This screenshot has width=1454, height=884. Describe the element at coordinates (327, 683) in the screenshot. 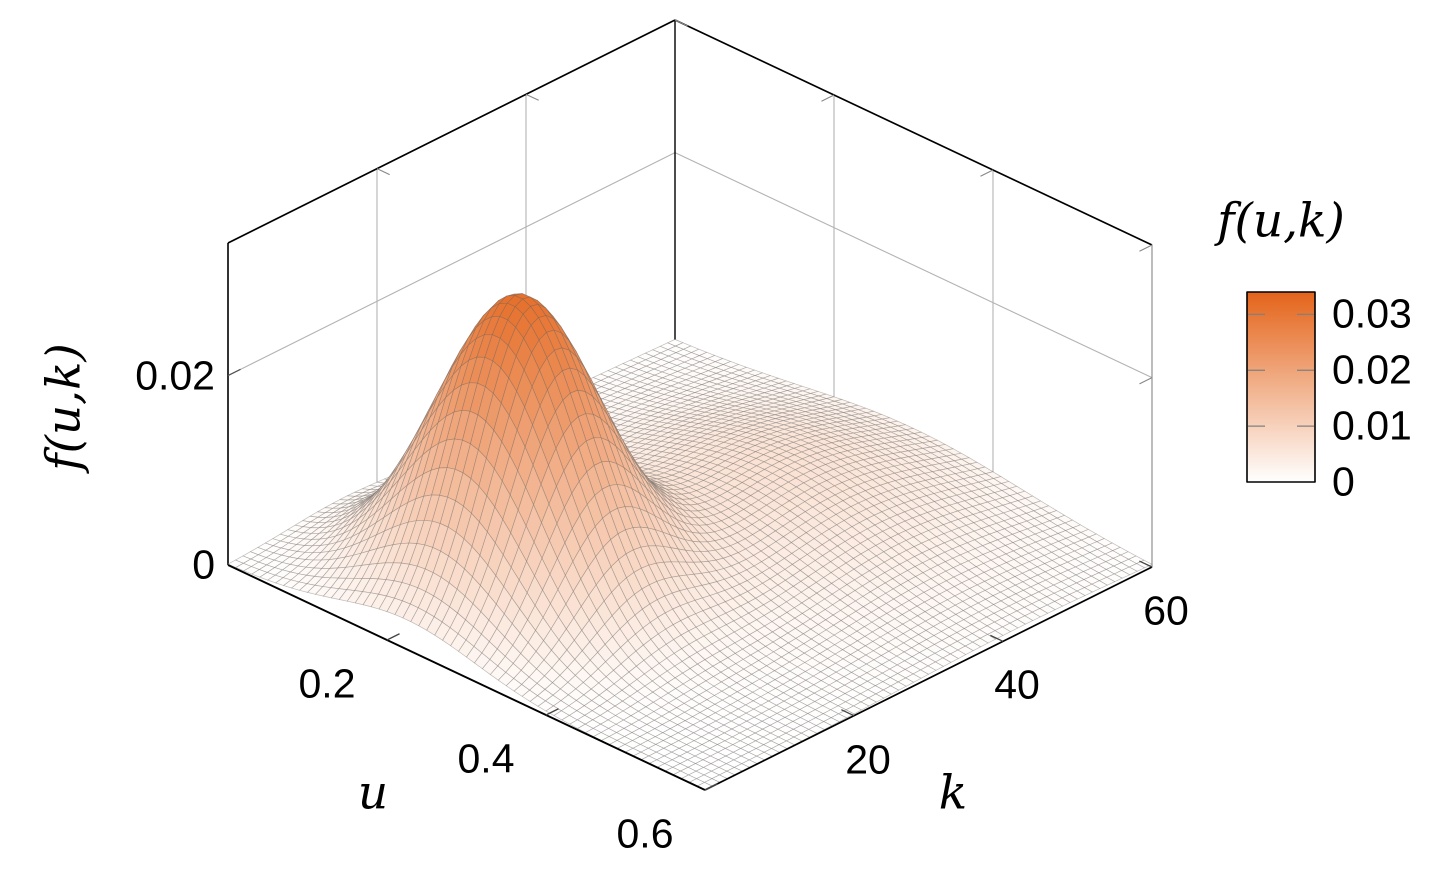

I see `u-axis-tick-label: 0.2` at that location.